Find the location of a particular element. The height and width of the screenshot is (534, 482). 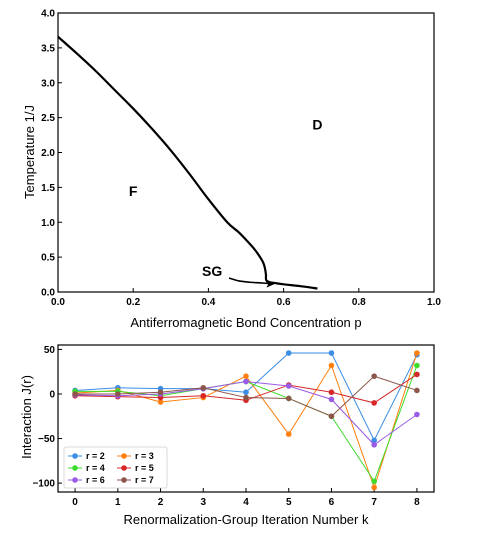

rg-trajectory-x-axis-label: Renormalization-Group Iteration Number k is located at coordinates (246, 519).